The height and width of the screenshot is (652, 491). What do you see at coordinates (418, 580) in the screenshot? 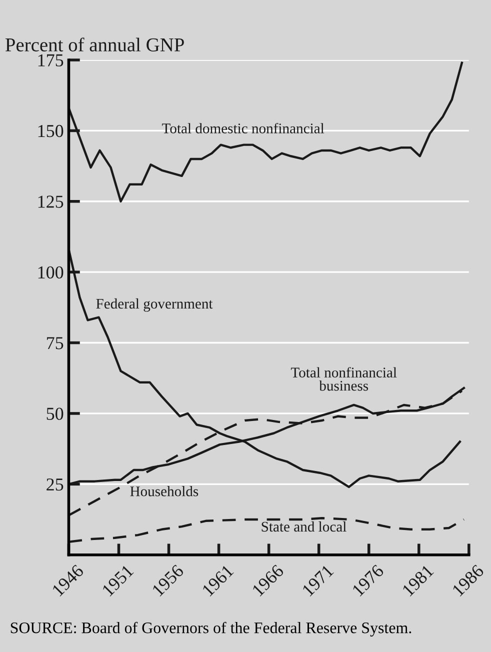
I see `x-tick-label: 1981` at bounding box center [418, 580].